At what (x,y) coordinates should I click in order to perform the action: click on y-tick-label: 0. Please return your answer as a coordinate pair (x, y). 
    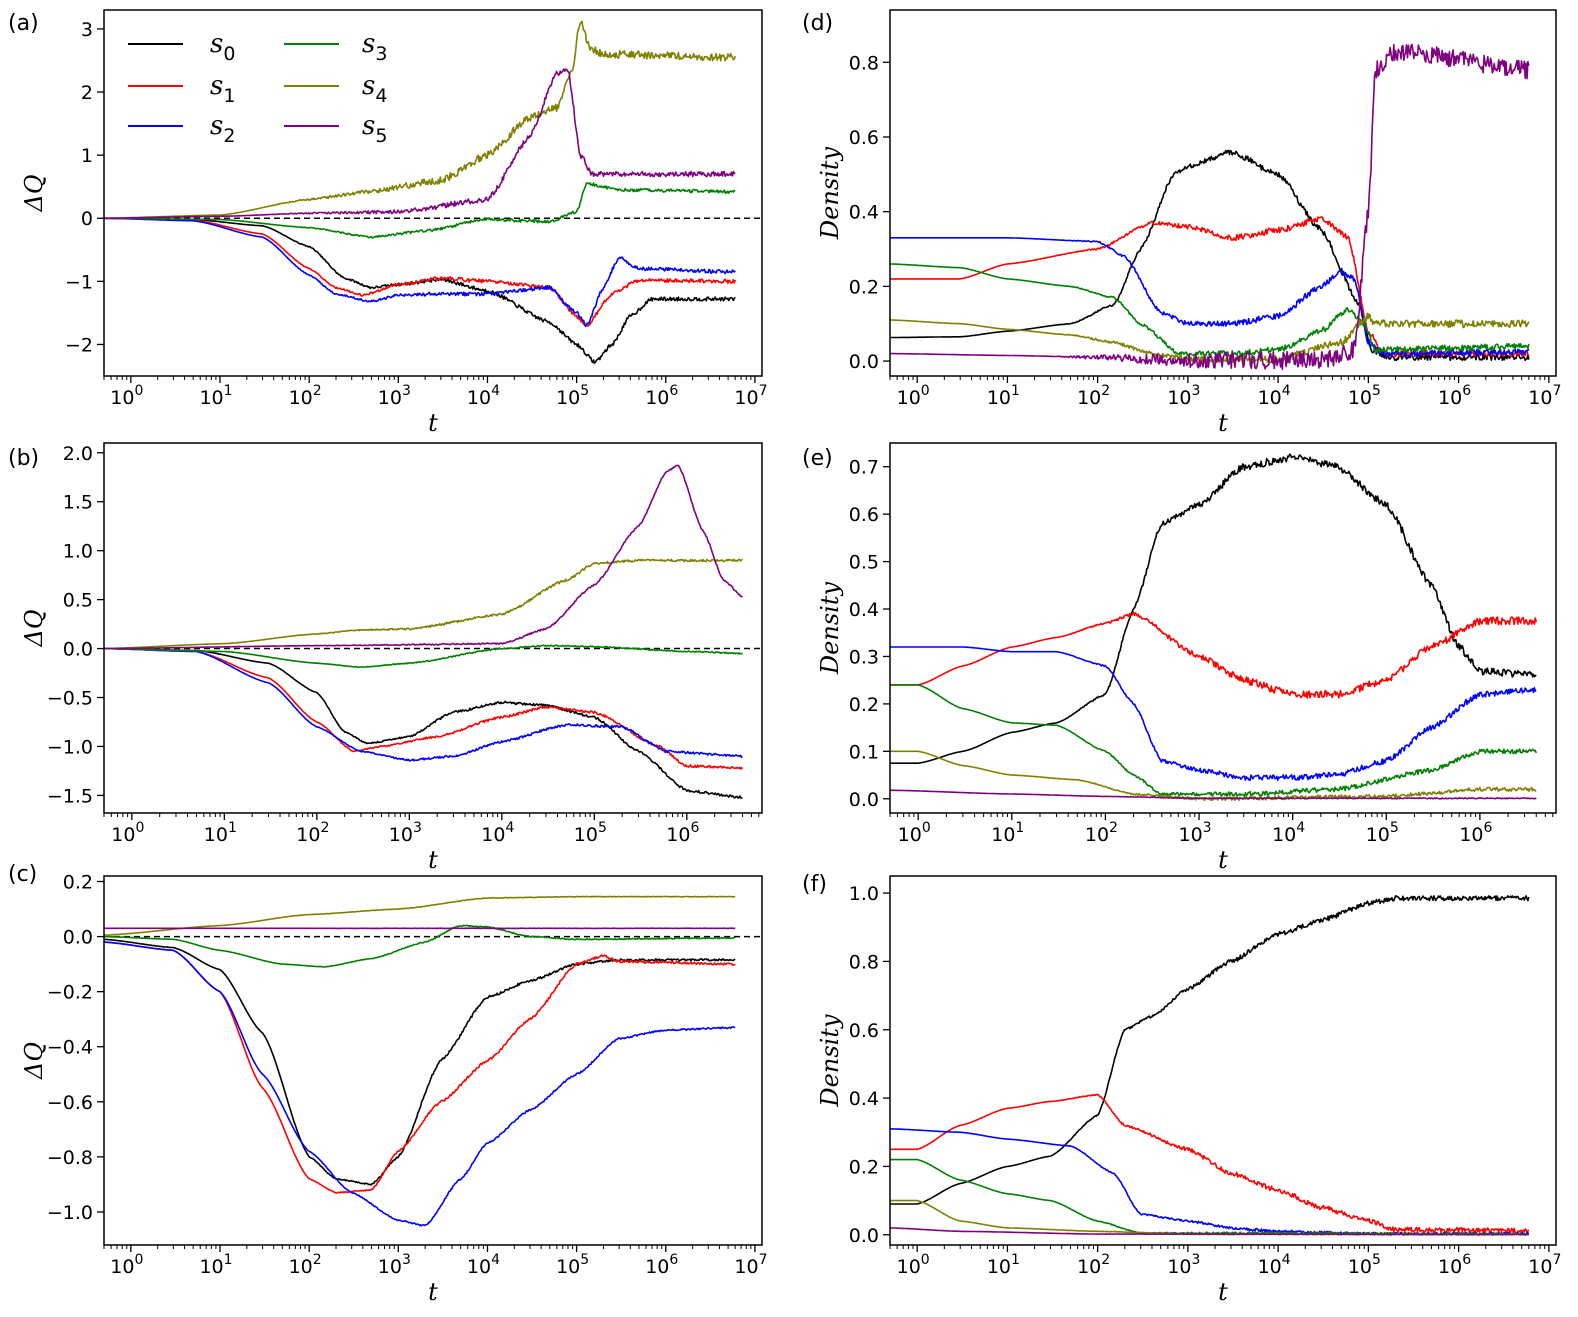
    Looking at the image, I should click on (87, 219).